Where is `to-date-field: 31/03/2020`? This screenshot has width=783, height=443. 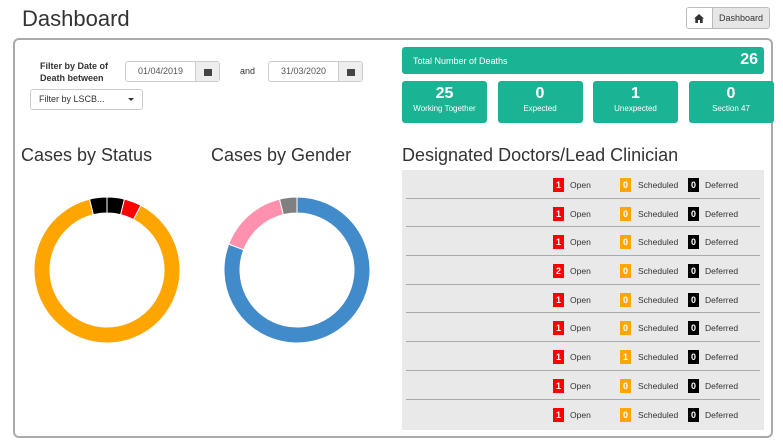
to-date-field: 31/03/2020 is located at coordinates (315, 71).